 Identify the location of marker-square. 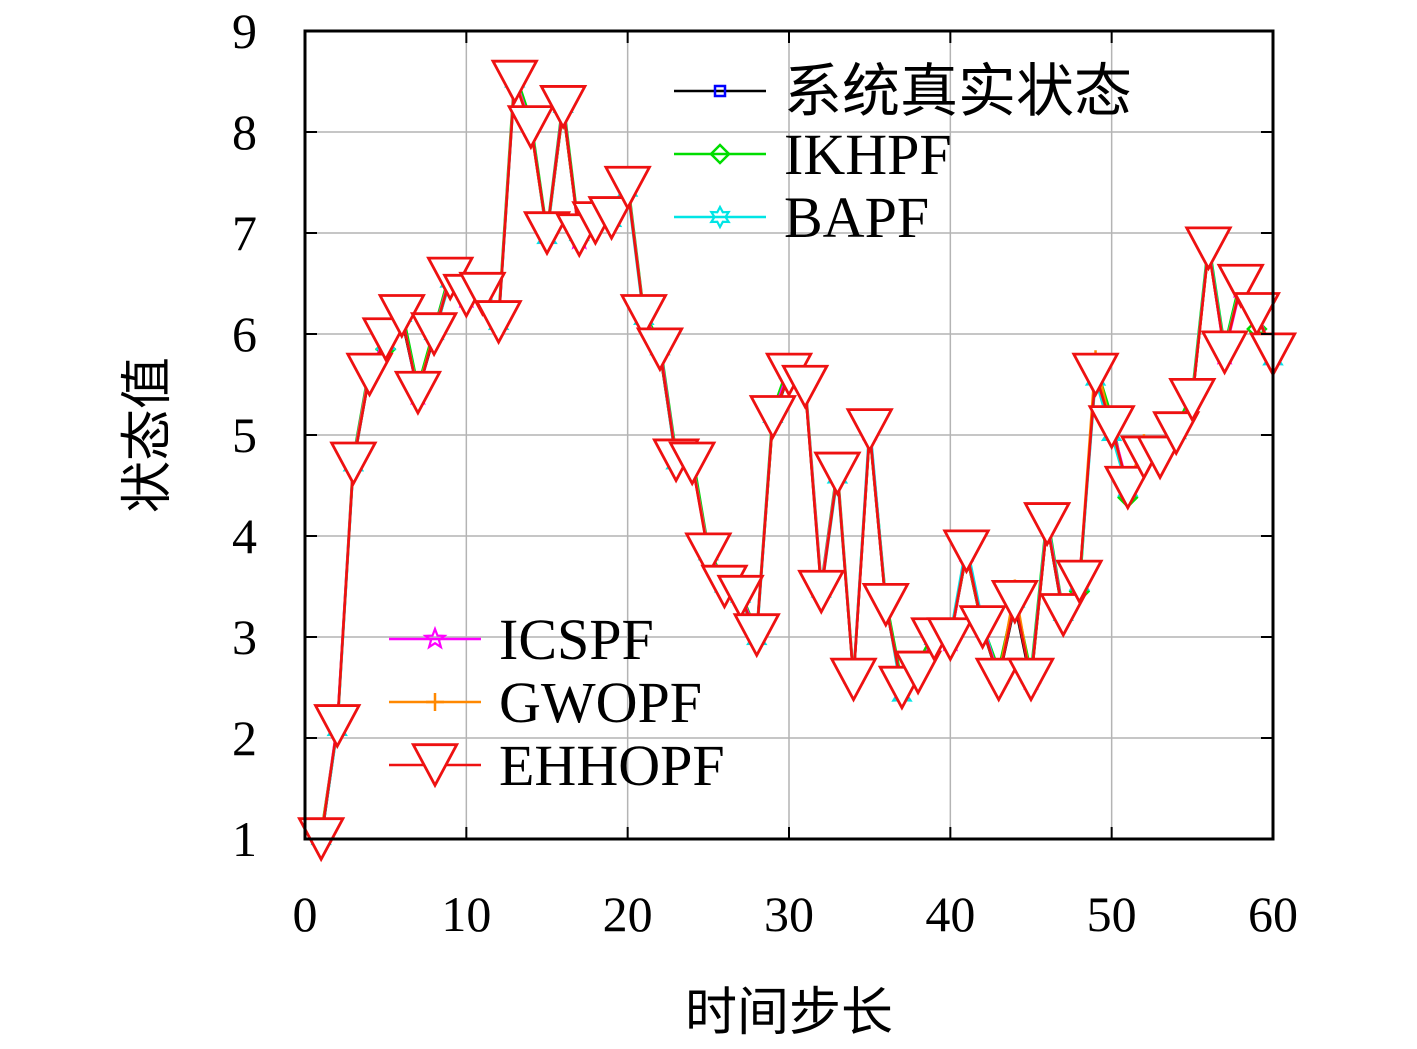
(720, 91).